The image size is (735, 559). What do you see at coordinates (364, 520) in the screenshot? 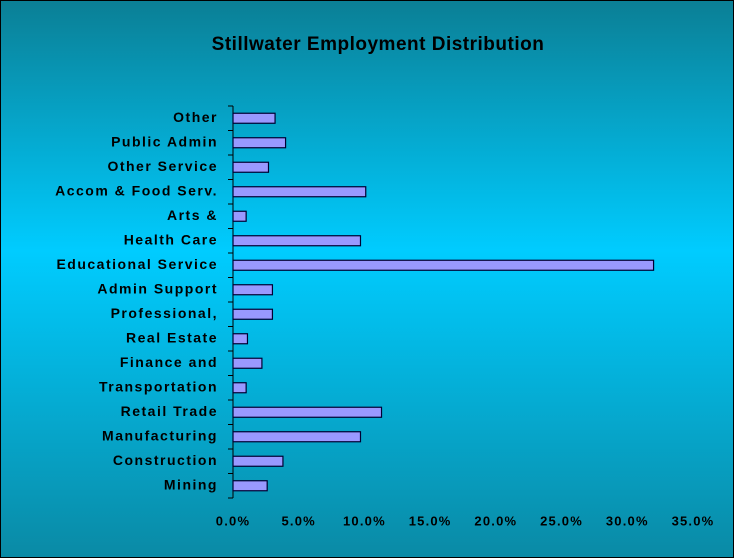
I see `x-tick-label: 10.0%` at bounding box center [364, 520].